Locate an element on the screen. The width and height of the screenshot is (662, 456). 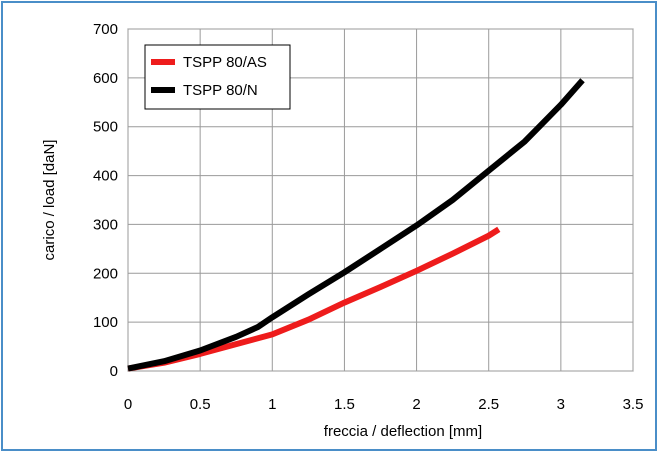
legend-box is located at coordinates (217, 77).